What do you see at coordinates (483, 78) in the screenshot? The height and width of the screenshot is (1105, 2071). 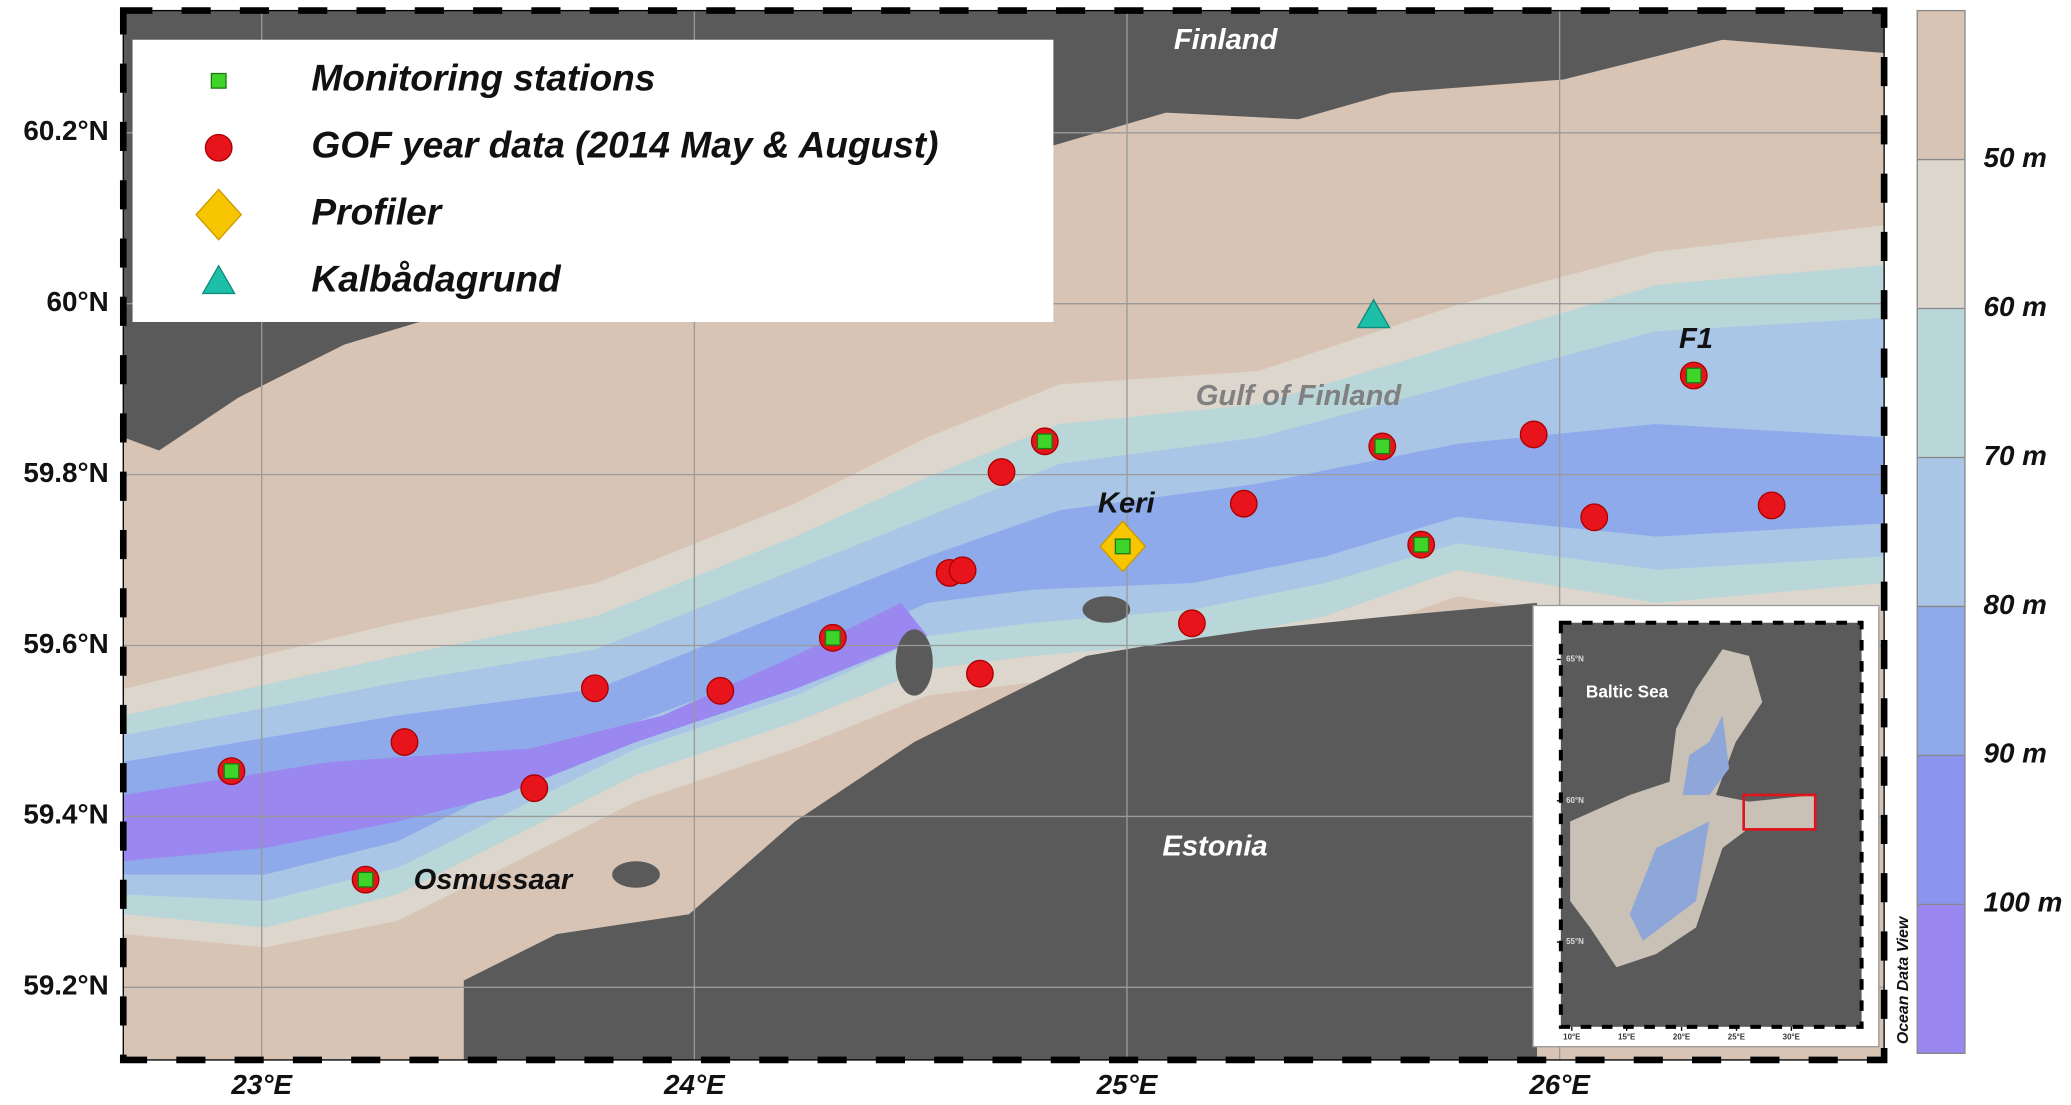 I see `legend-label: Monitoring stations` at bounding box center [483, 78].